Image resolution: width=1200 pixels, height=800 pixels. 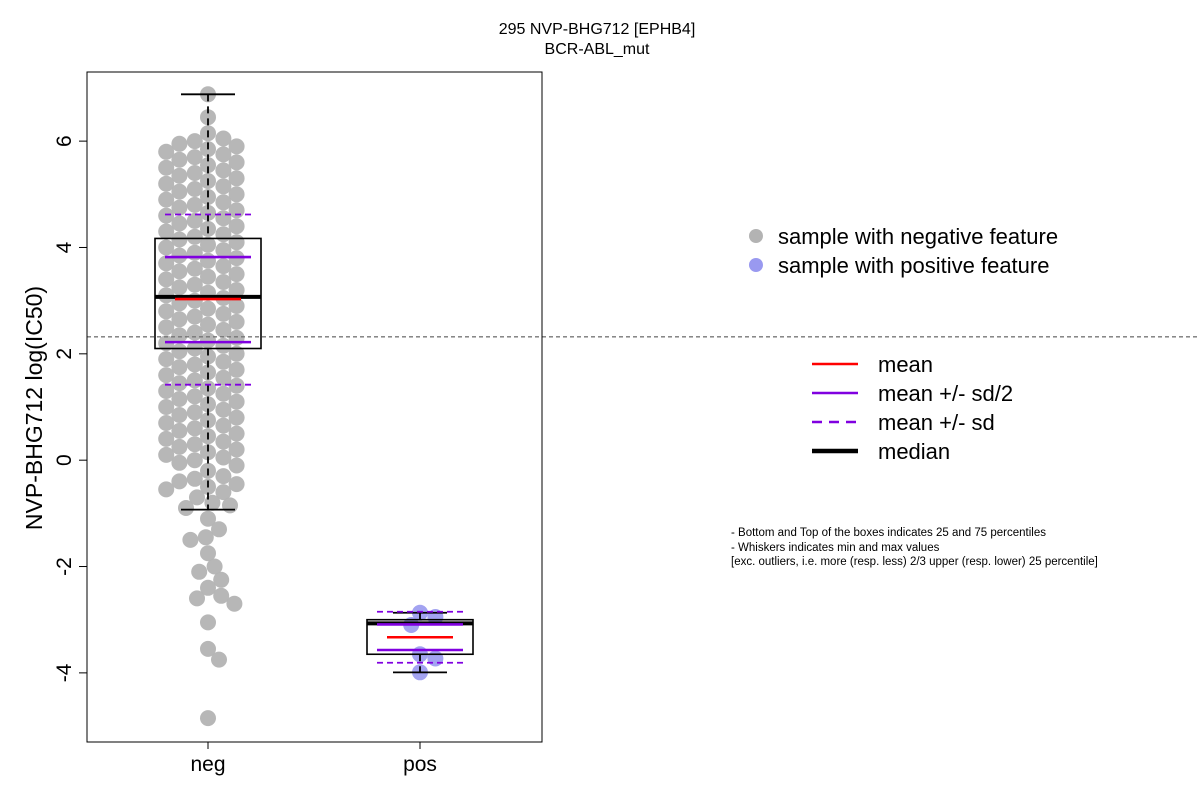 What do you see at coordinates (64, 566) in the screenshot?
I see `y-tick-label: -2` at bounding box center [64, 566].